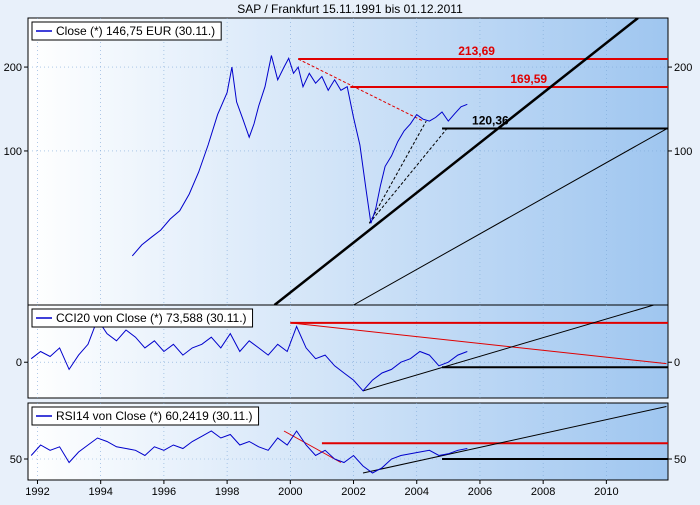  What do you see at coordinates (154, 416) in the screenshot?
I see `legend-label-rsi: RSI14 von Close (*) 60,2419 (30.11.)` at bounding box center [154, 416].